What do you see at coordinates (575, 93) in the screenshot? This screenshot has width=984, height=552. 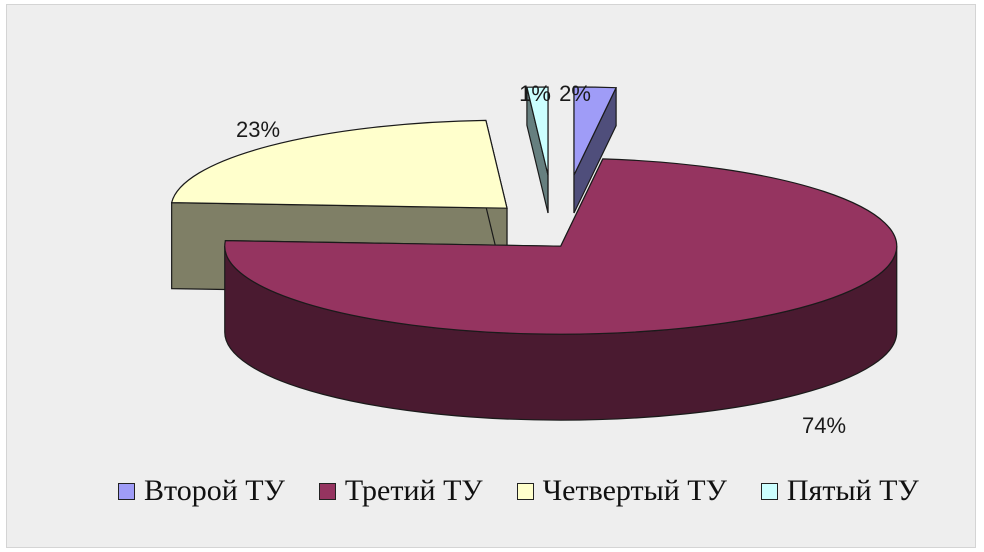 I see `data-label-vtoroy: 2%` at bounding box center [575, 93].